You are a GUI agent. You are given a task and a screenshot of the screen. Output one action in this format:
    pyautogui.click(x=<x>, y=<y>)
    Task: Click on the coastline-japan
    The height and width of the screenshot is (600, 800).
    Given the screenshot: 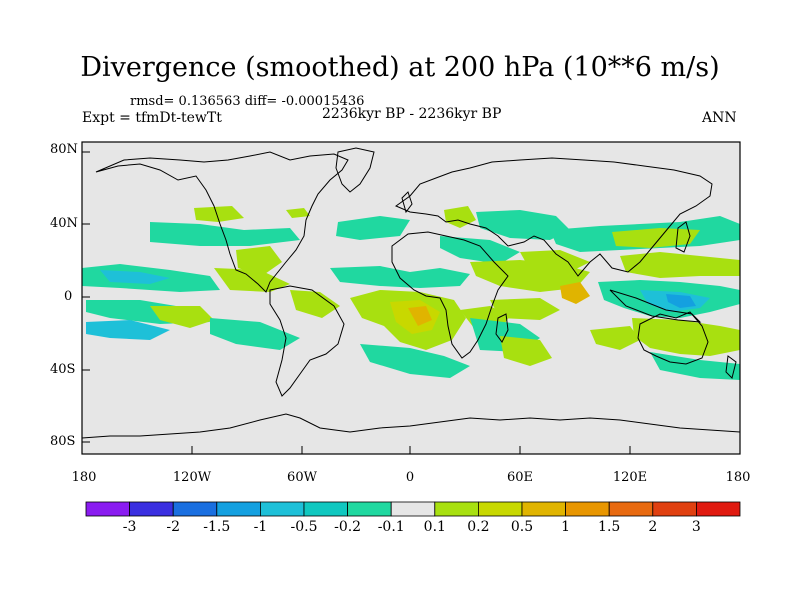 What is the action you would take?
    pyautogui.click(x=683, y=237)
    